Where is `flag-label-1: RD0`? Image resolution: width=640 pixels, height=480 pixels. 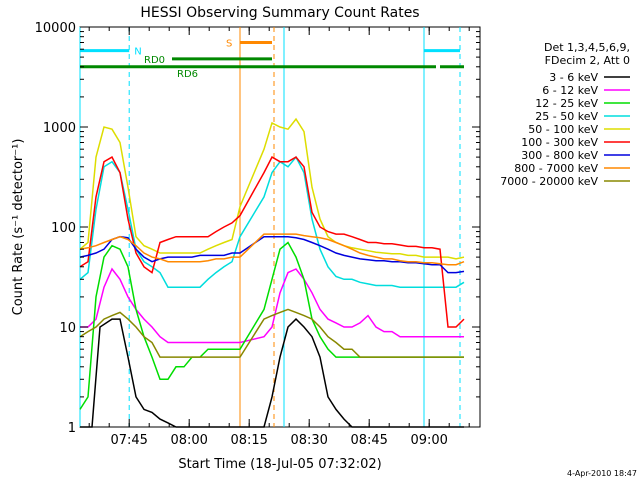 flag-label-1: RD0 is located at coordinates (154, 60).